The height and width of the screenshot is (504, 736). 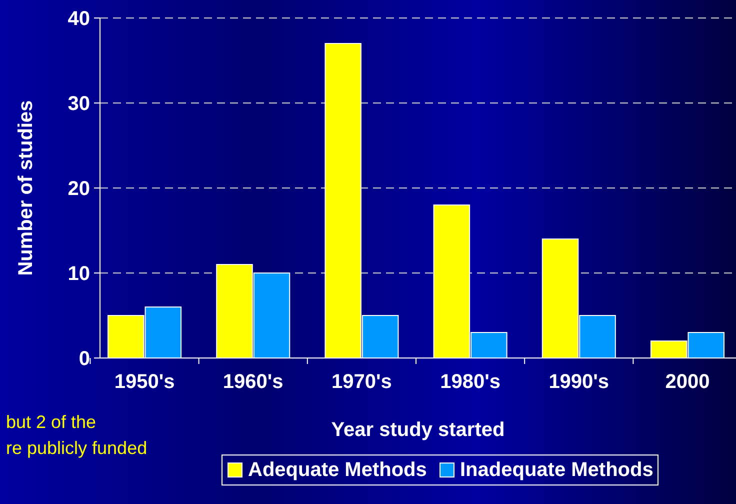 What do you see at coordinates (253, 382) in the screenshot?
I see `x-tick-label: 1960's` at bounding box center [253, 382].